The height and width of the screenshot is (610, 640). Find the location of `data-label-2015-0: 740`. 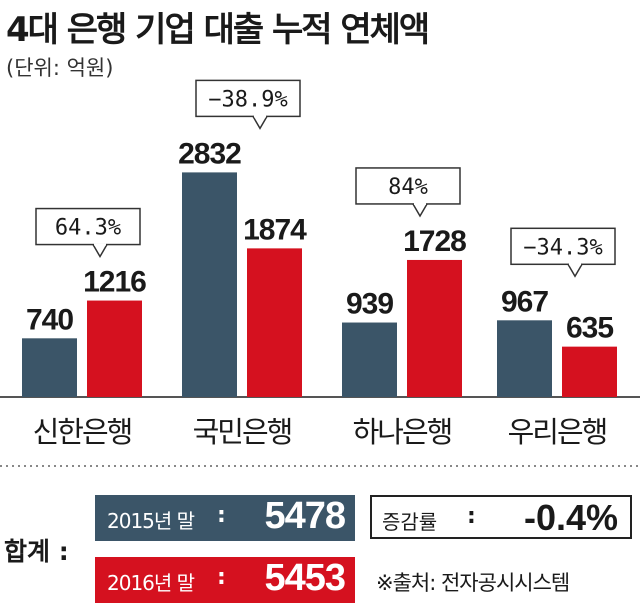

data-label-2015-0: 740 is located at coordinates (49, 319).